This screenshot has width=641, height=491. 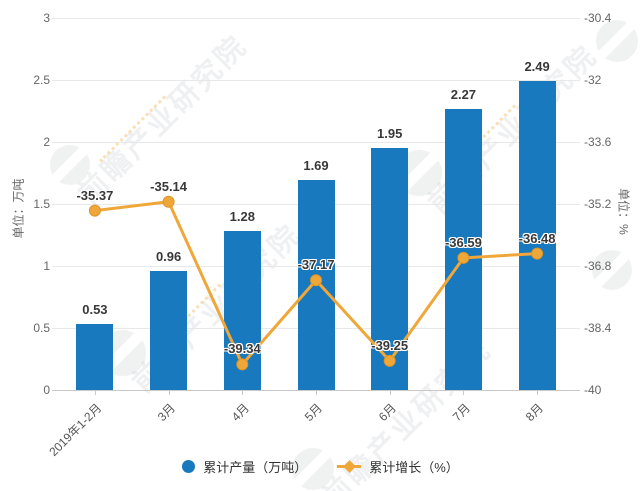 What do you see at coordinates (189, 466) in the screenshot?
I see `bar-series-legend-marker-icon` at bounding box center [189, 466].